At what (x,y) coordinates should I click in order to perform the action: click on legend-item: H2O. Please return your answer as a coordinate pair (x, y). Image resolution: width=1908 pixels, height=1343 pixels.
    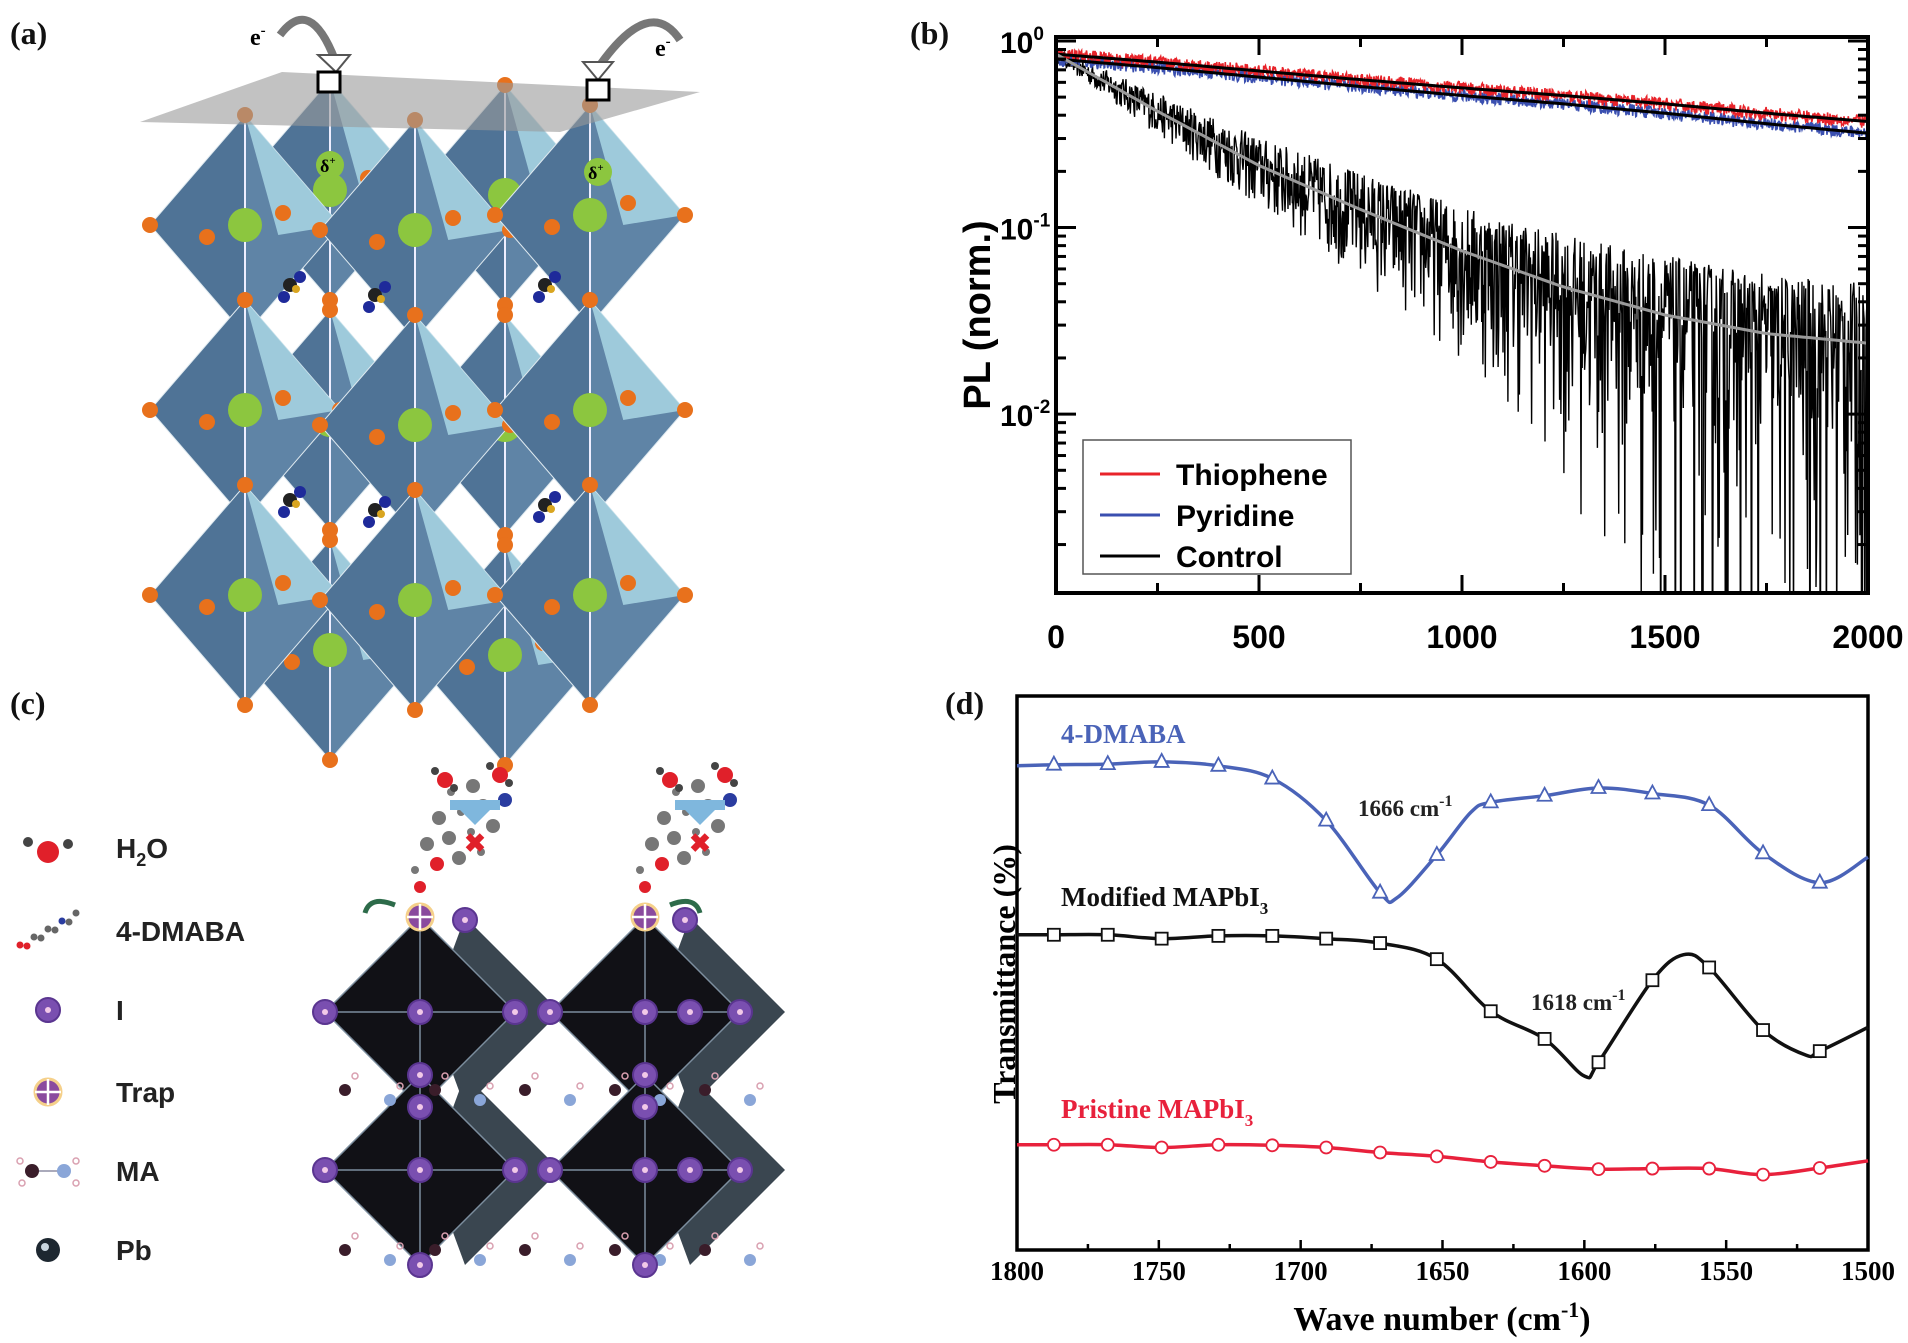
    Looking at the image, I should click on (95, 851).